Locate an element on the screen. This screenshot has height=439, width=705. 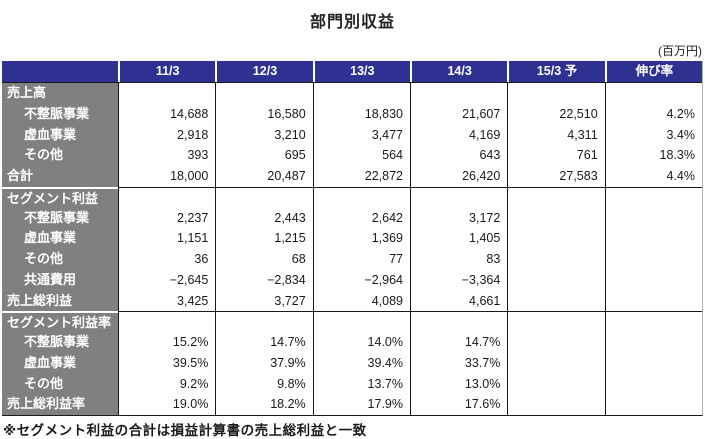
cell-value: 4,661 is located at coordinates (459, 301).